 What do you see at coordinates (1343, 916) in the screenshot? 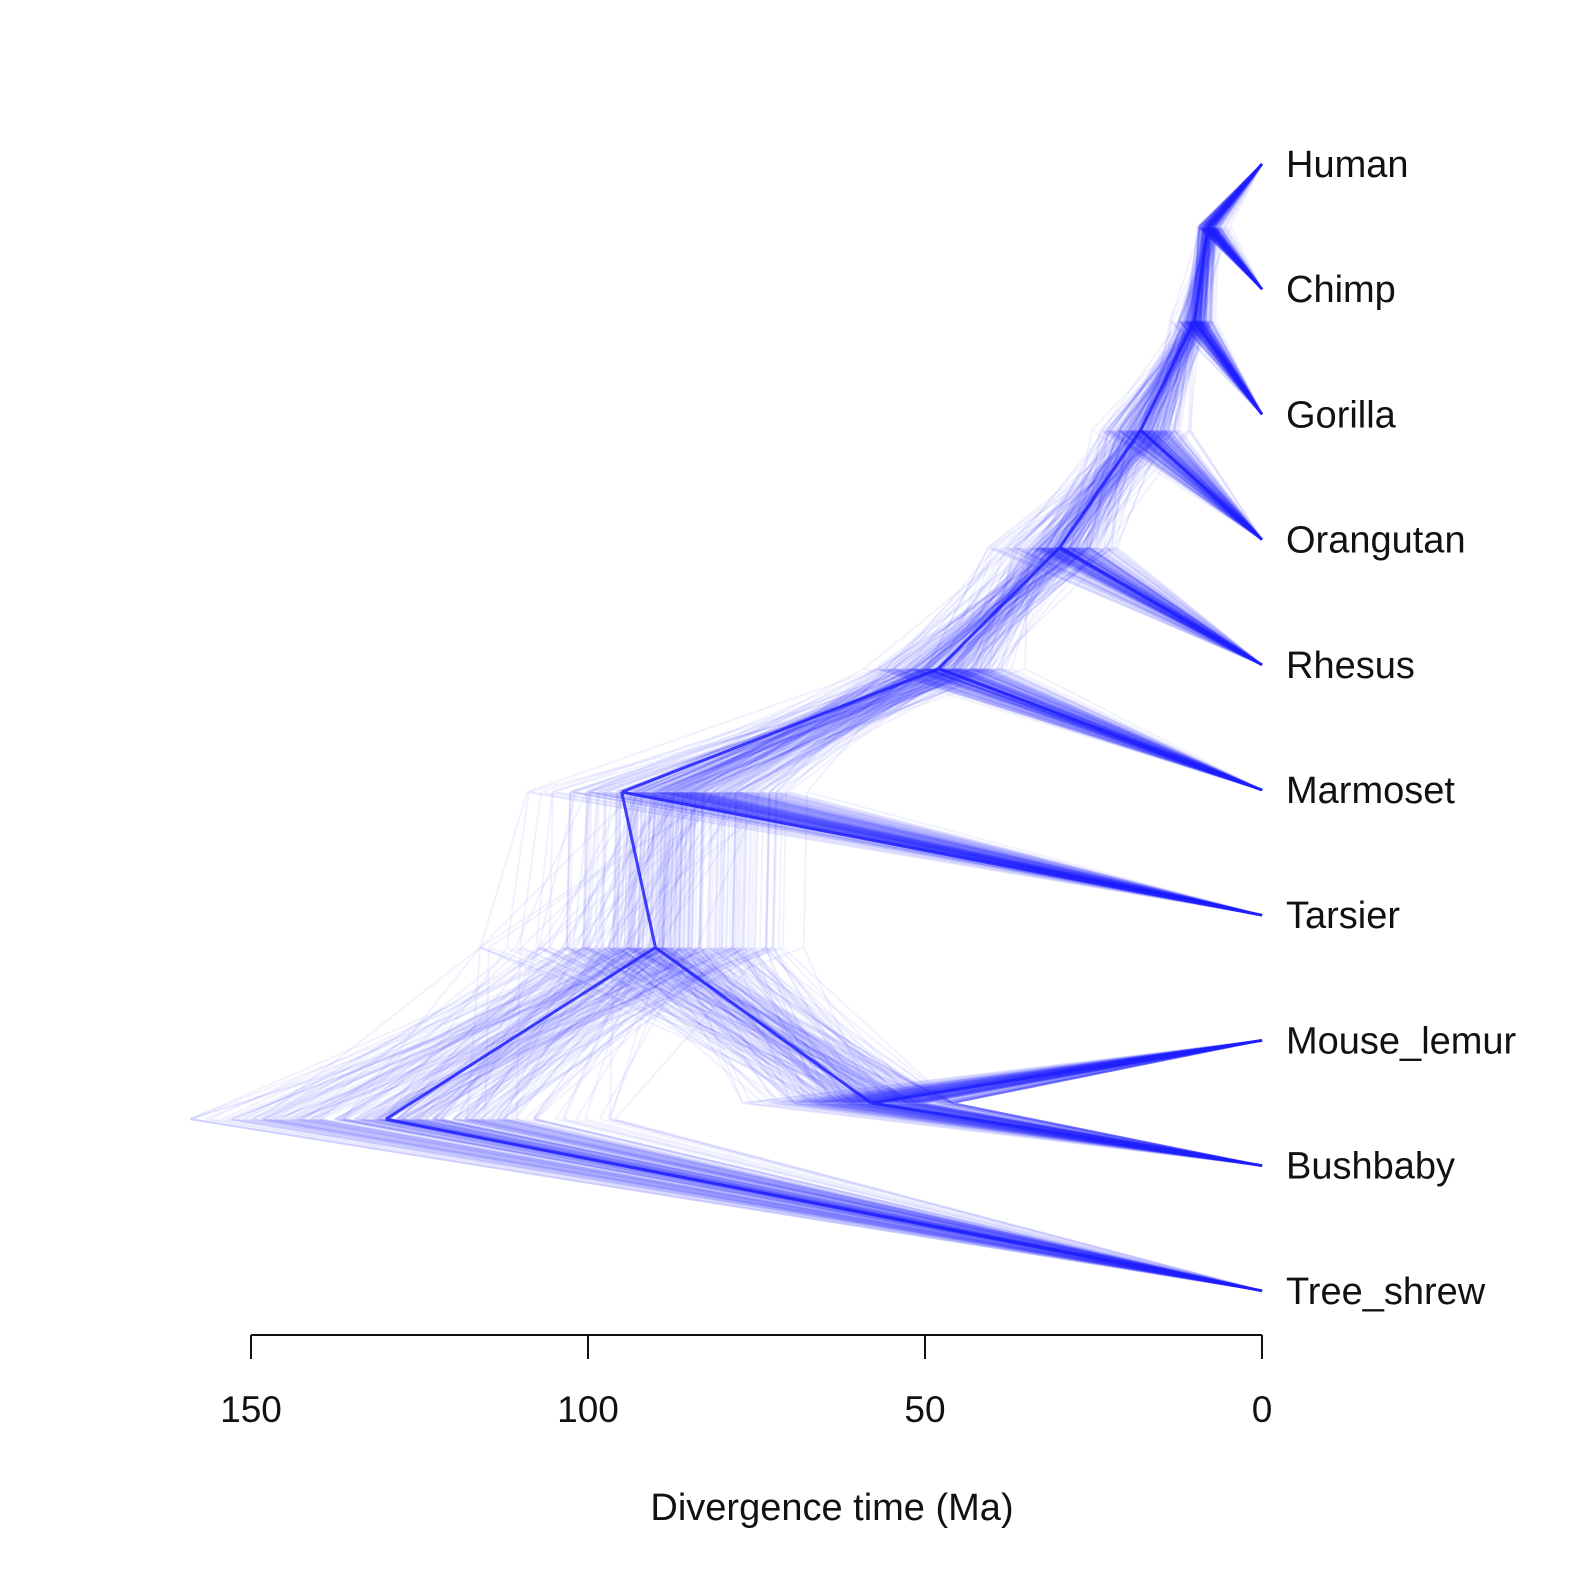
I see `tip-label: Tarsier` at bounding box center [1343, 916].